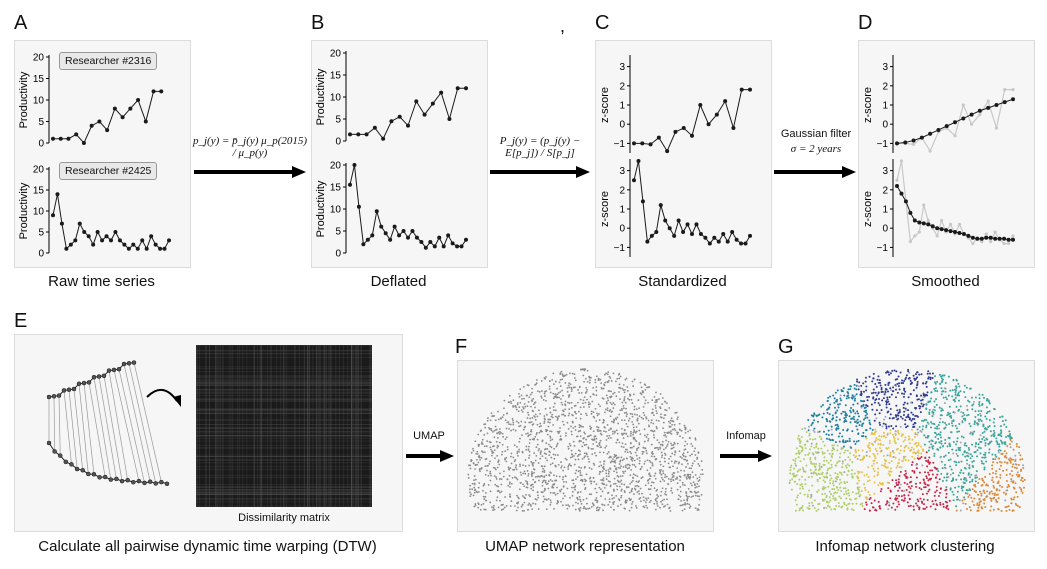 The width and height of the screenshot is (1047, 569). I want to click on panel-letter-b: B, so click(318, 23).